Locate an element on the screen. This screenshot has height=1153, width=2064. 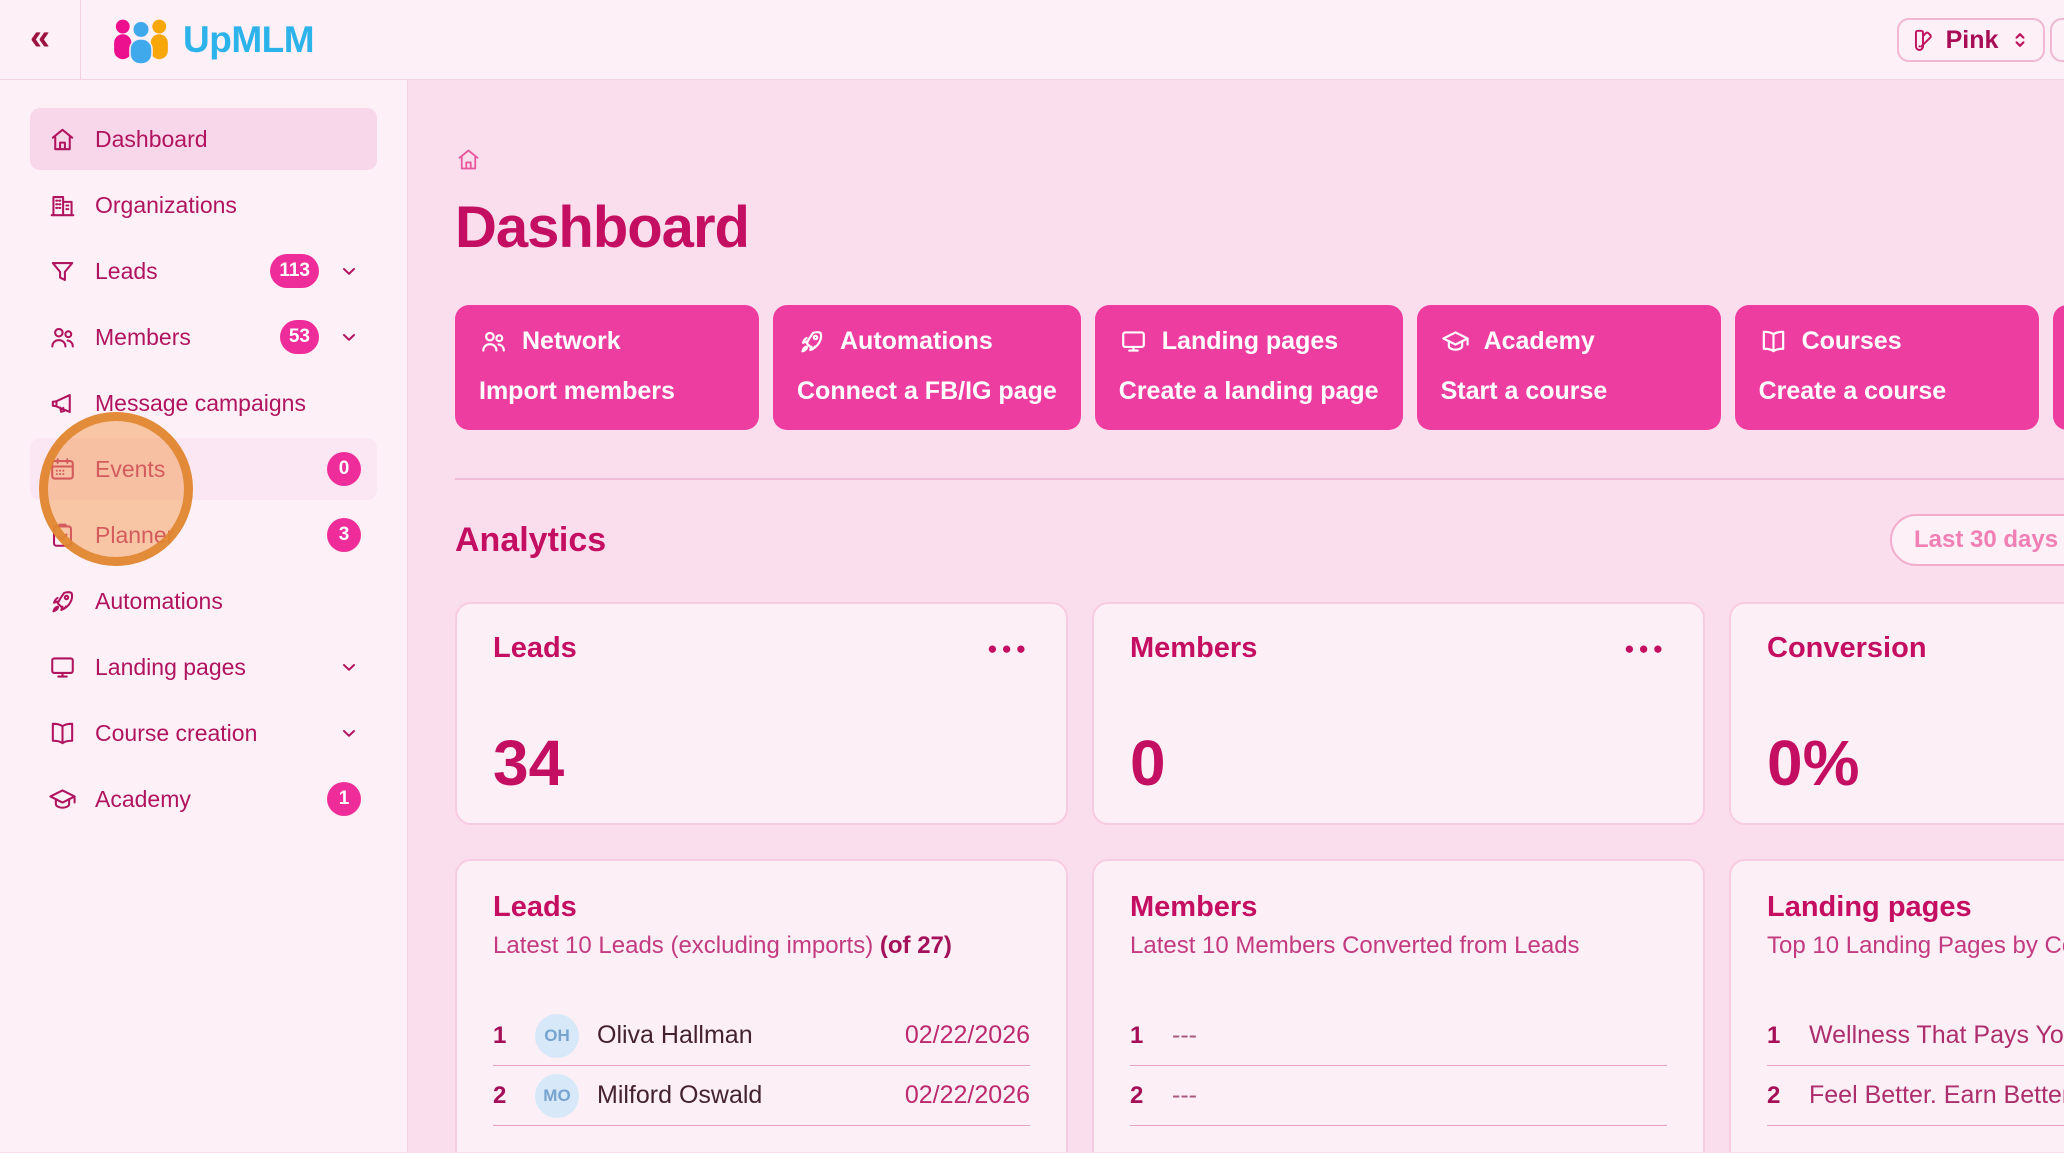
sidebar-item-automations: Automations is located at coordinates (203, 601).